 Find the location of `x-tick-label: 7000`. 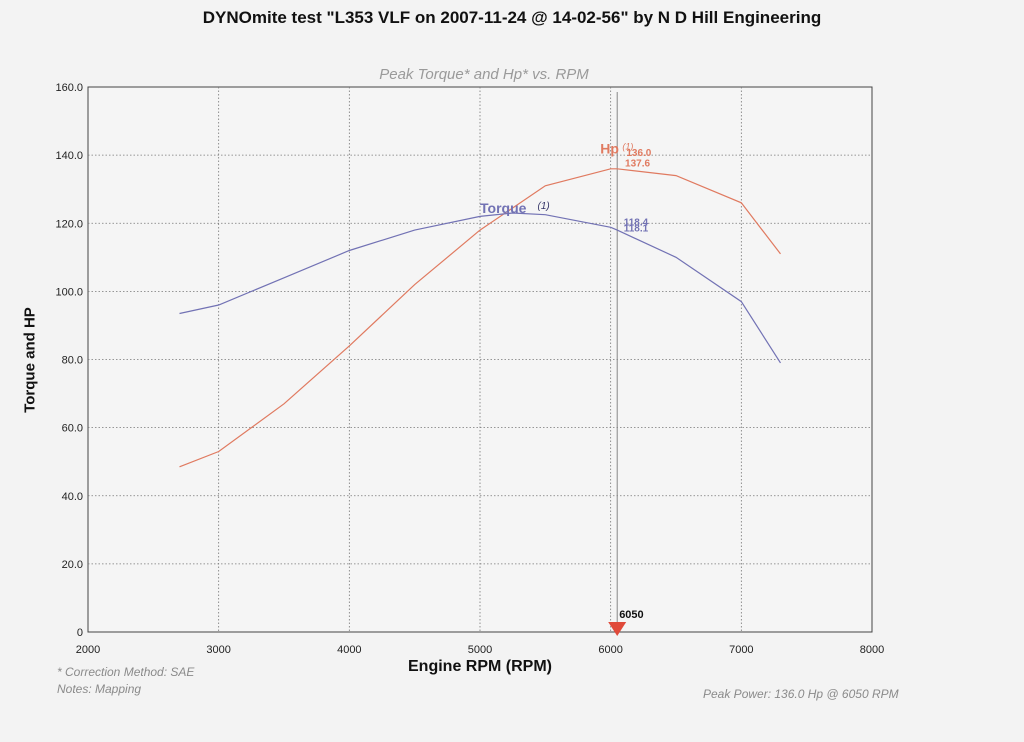

x-tick-label: 7000 is located at coordinates (741, 650).